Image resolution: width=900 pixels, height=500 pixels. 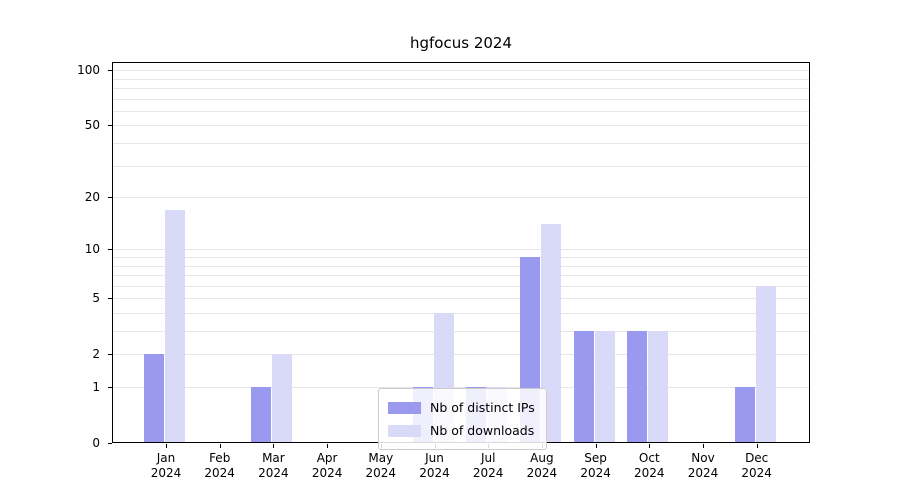 I want to click on bar-nb-of-downloads-jan, so click(x=175, y=325).